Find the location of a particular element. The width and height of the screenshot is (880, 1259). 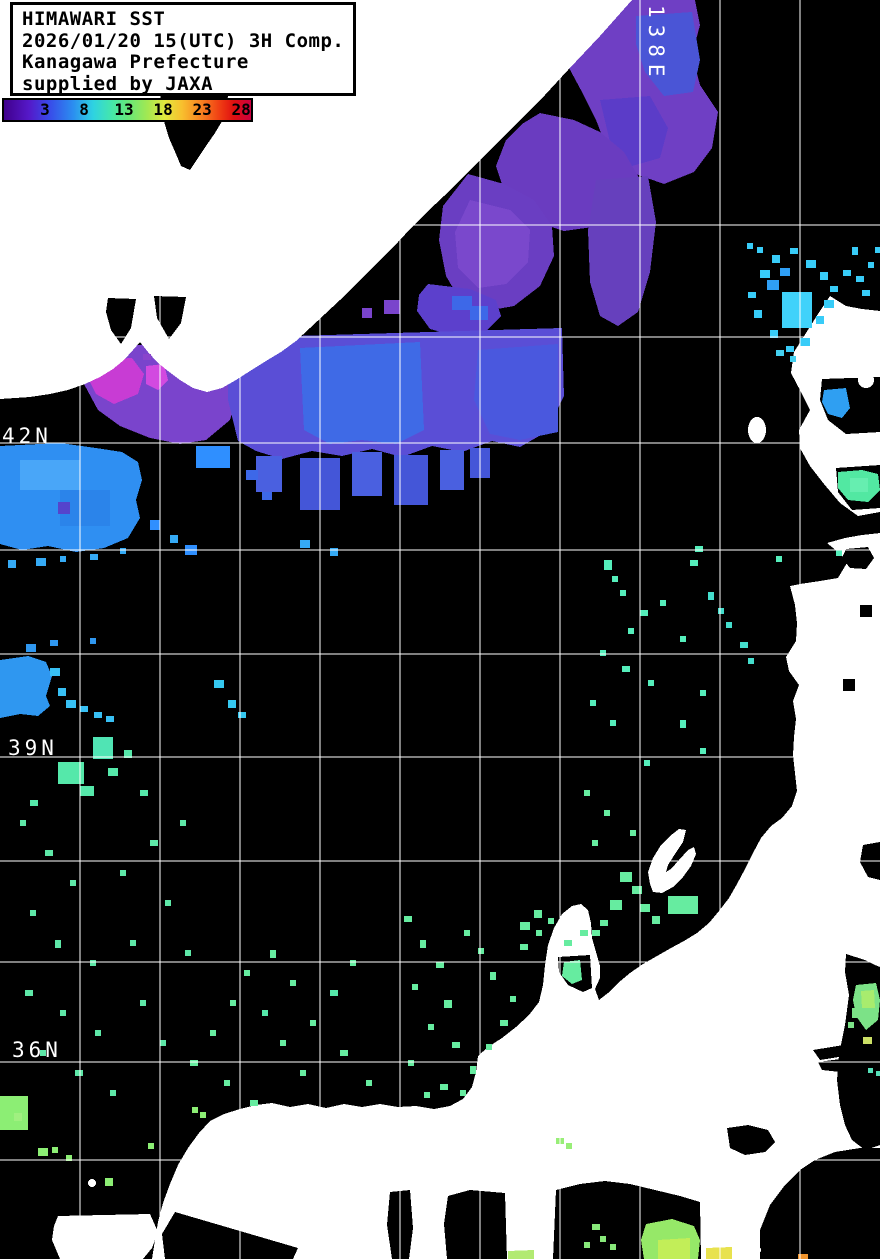

credit-line: supplied by JAXA is located at coordinates (118, 83).